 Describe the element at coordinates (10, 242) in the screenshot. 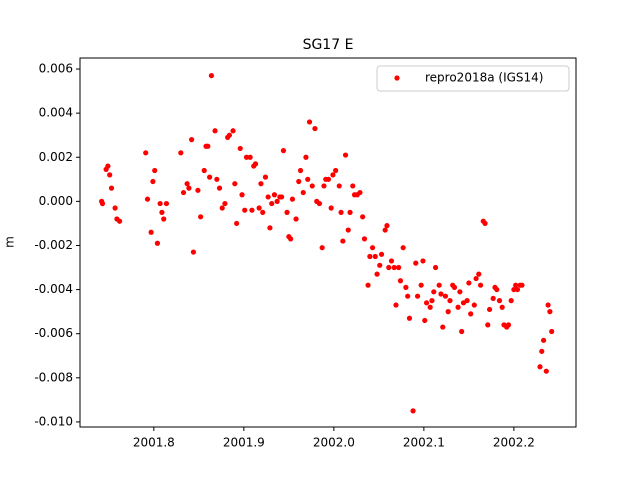

I see `y-axis-label: m` at that location.